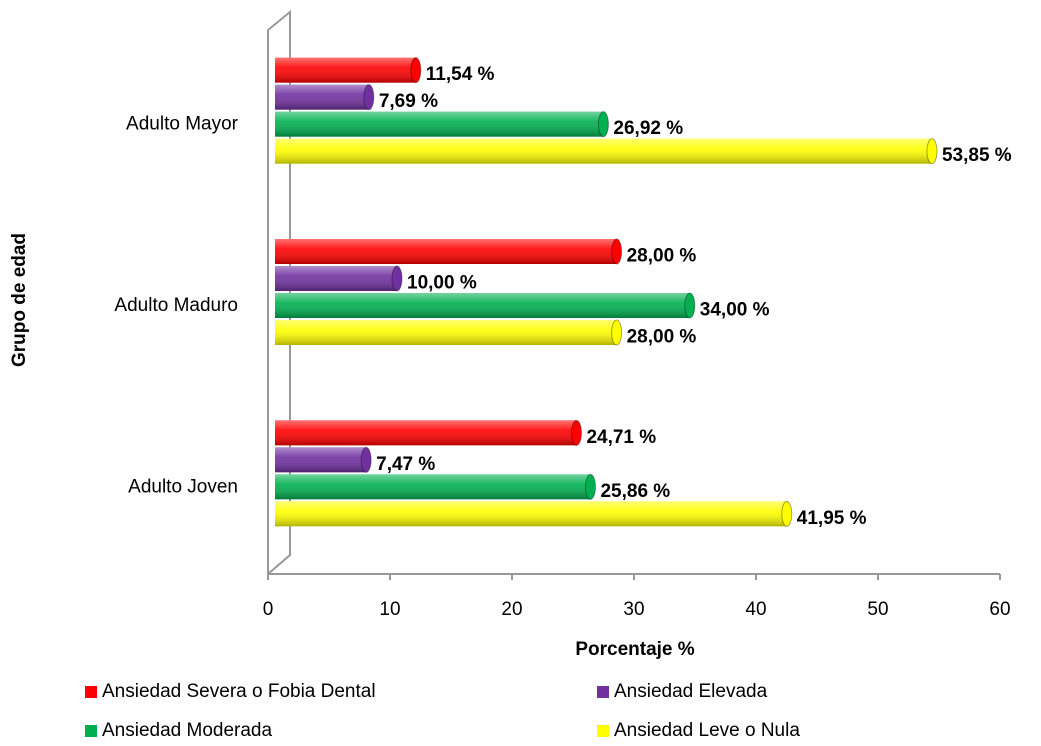  Describe the element at coordinates (182, 124) in the screenshot. I see `y-tick-label: Adulto Mayor` at that location.